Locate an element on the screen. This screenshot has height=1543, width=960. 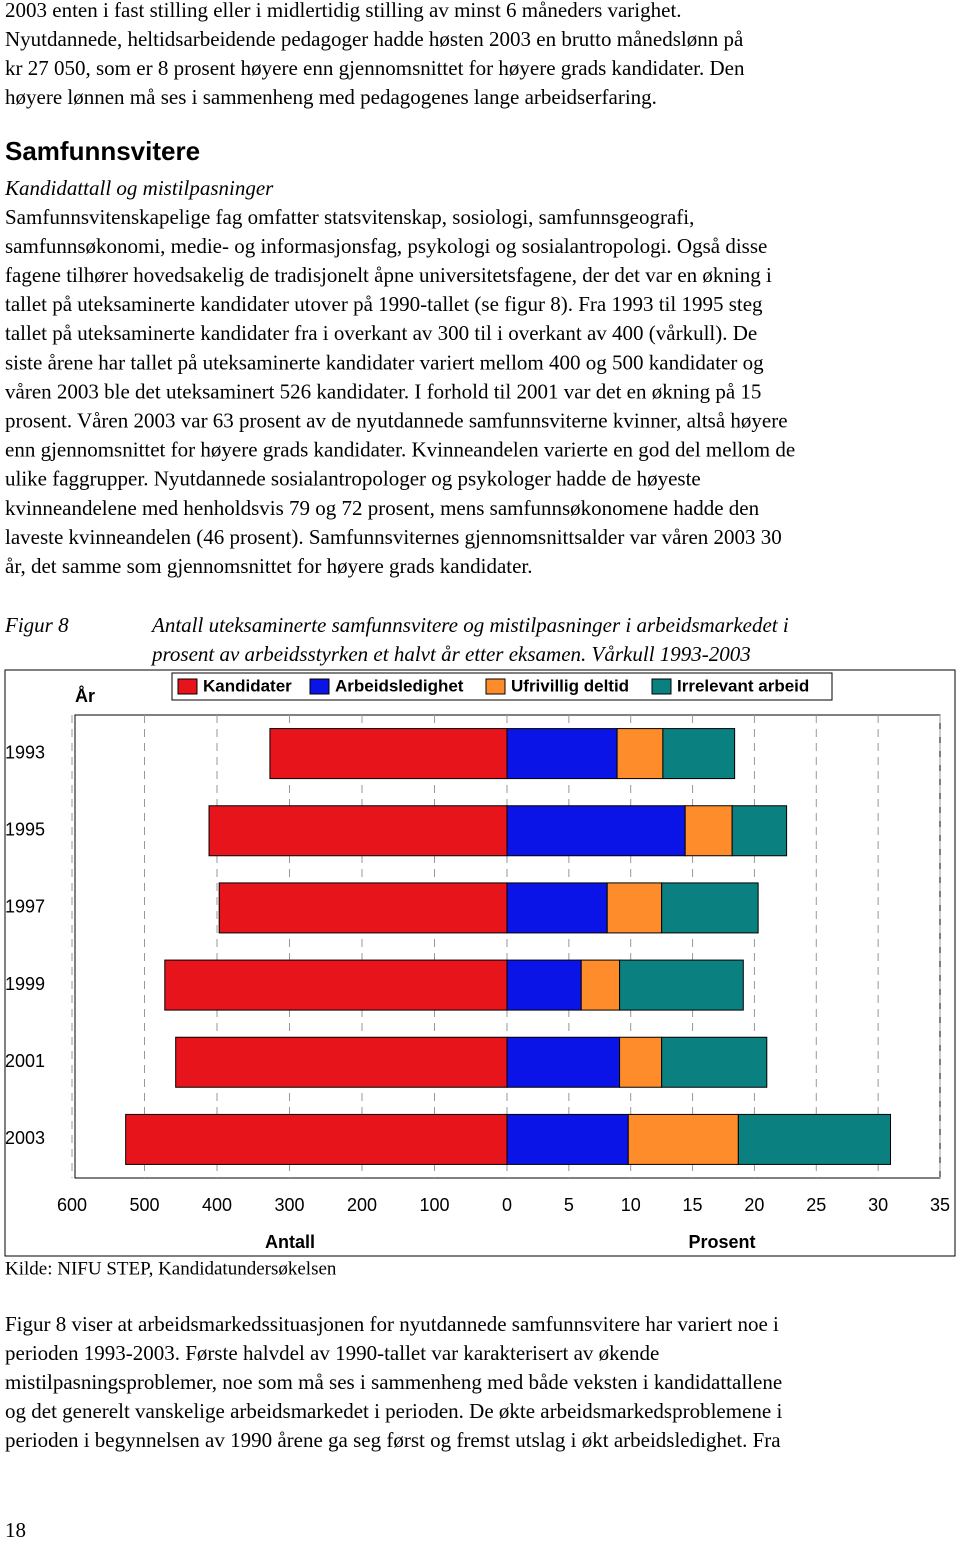
legend-label: Arbeidsledighet is located at coordinates (399, 685).